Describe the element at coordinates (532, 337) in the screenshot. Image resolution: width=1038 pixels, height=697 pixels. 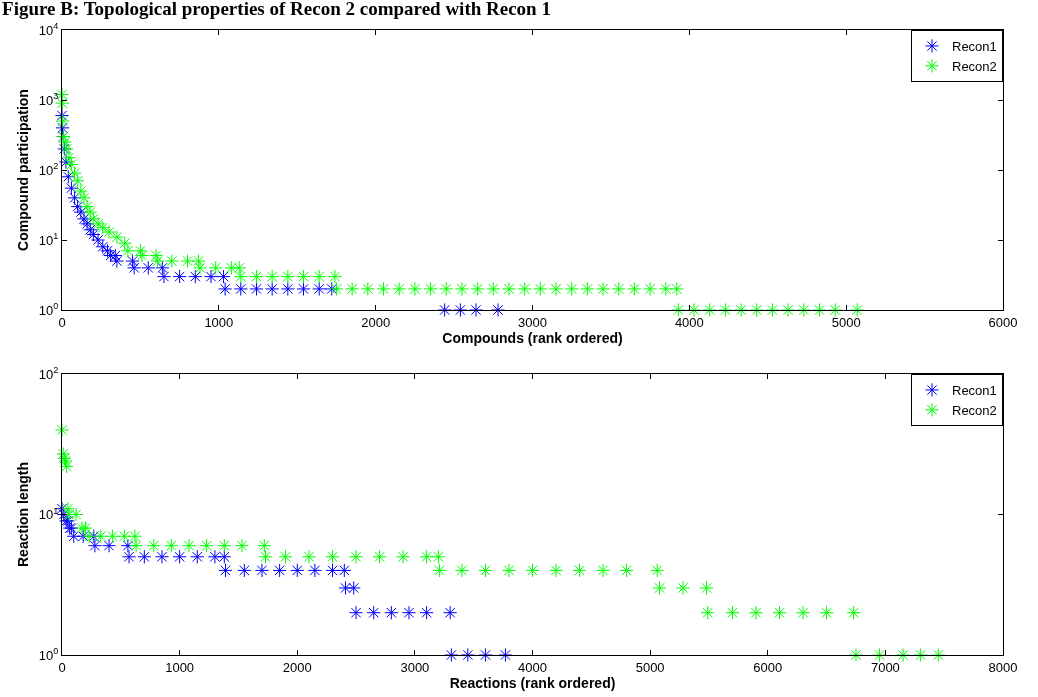
I see `x-axis-title: Compounds (rank ordered)` at that location.